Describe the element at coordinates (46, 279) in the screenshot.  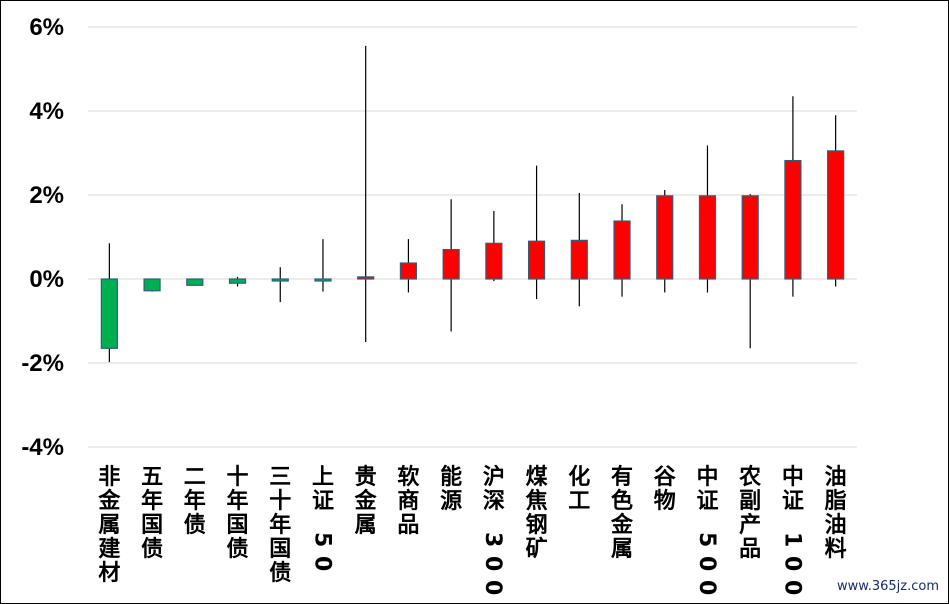
I see `y-tick-label: 0%` at that location.